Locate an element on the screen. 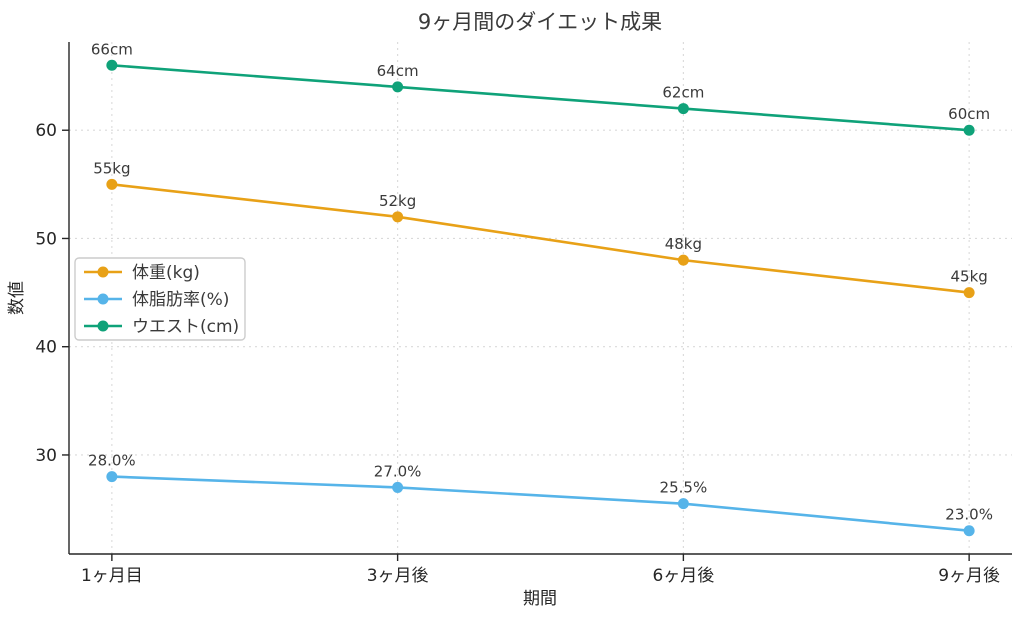 This screenshot has height=621, width=1024. data-point-label: 52kg is located at coordinates (397, 201).